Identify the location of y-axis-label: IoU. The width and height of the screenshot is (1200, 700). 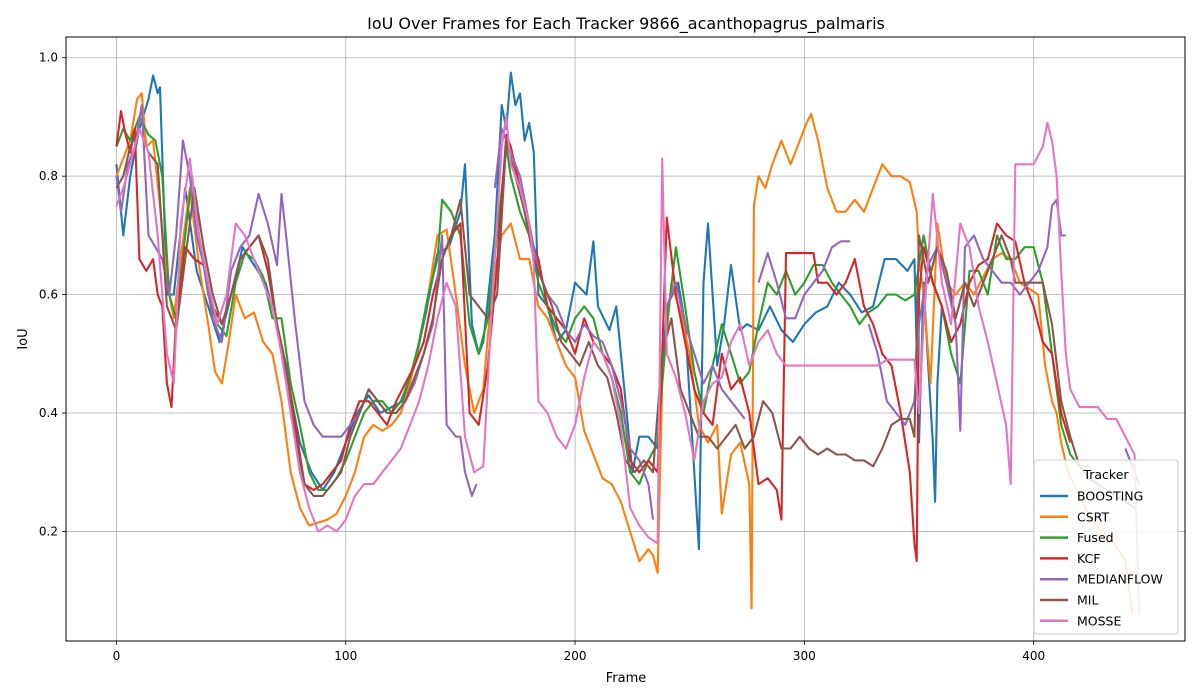
(23, 338).